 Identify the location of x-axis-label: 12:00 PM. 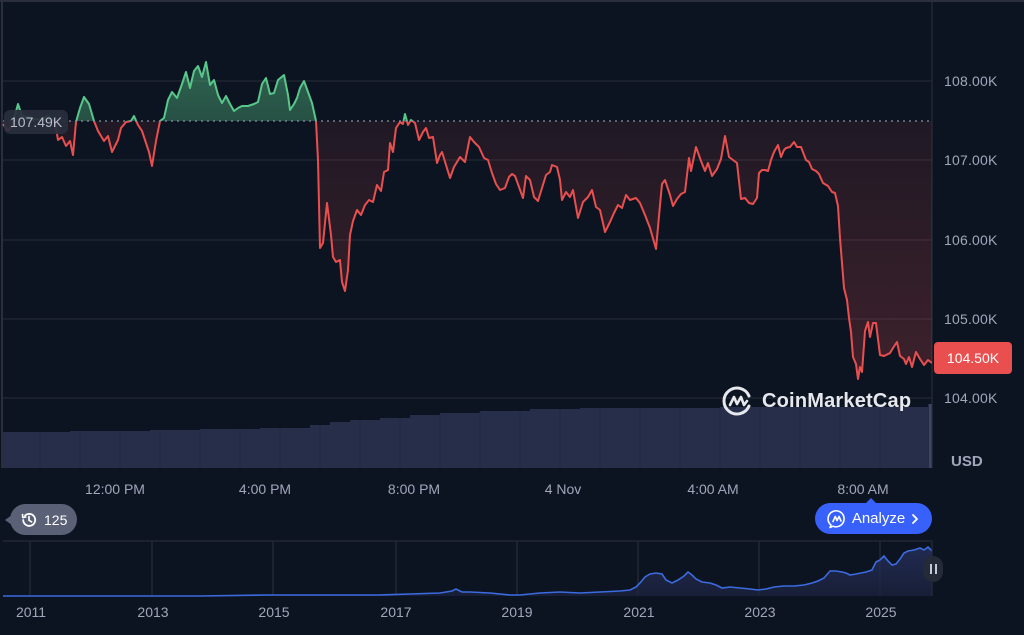
(115, 489).